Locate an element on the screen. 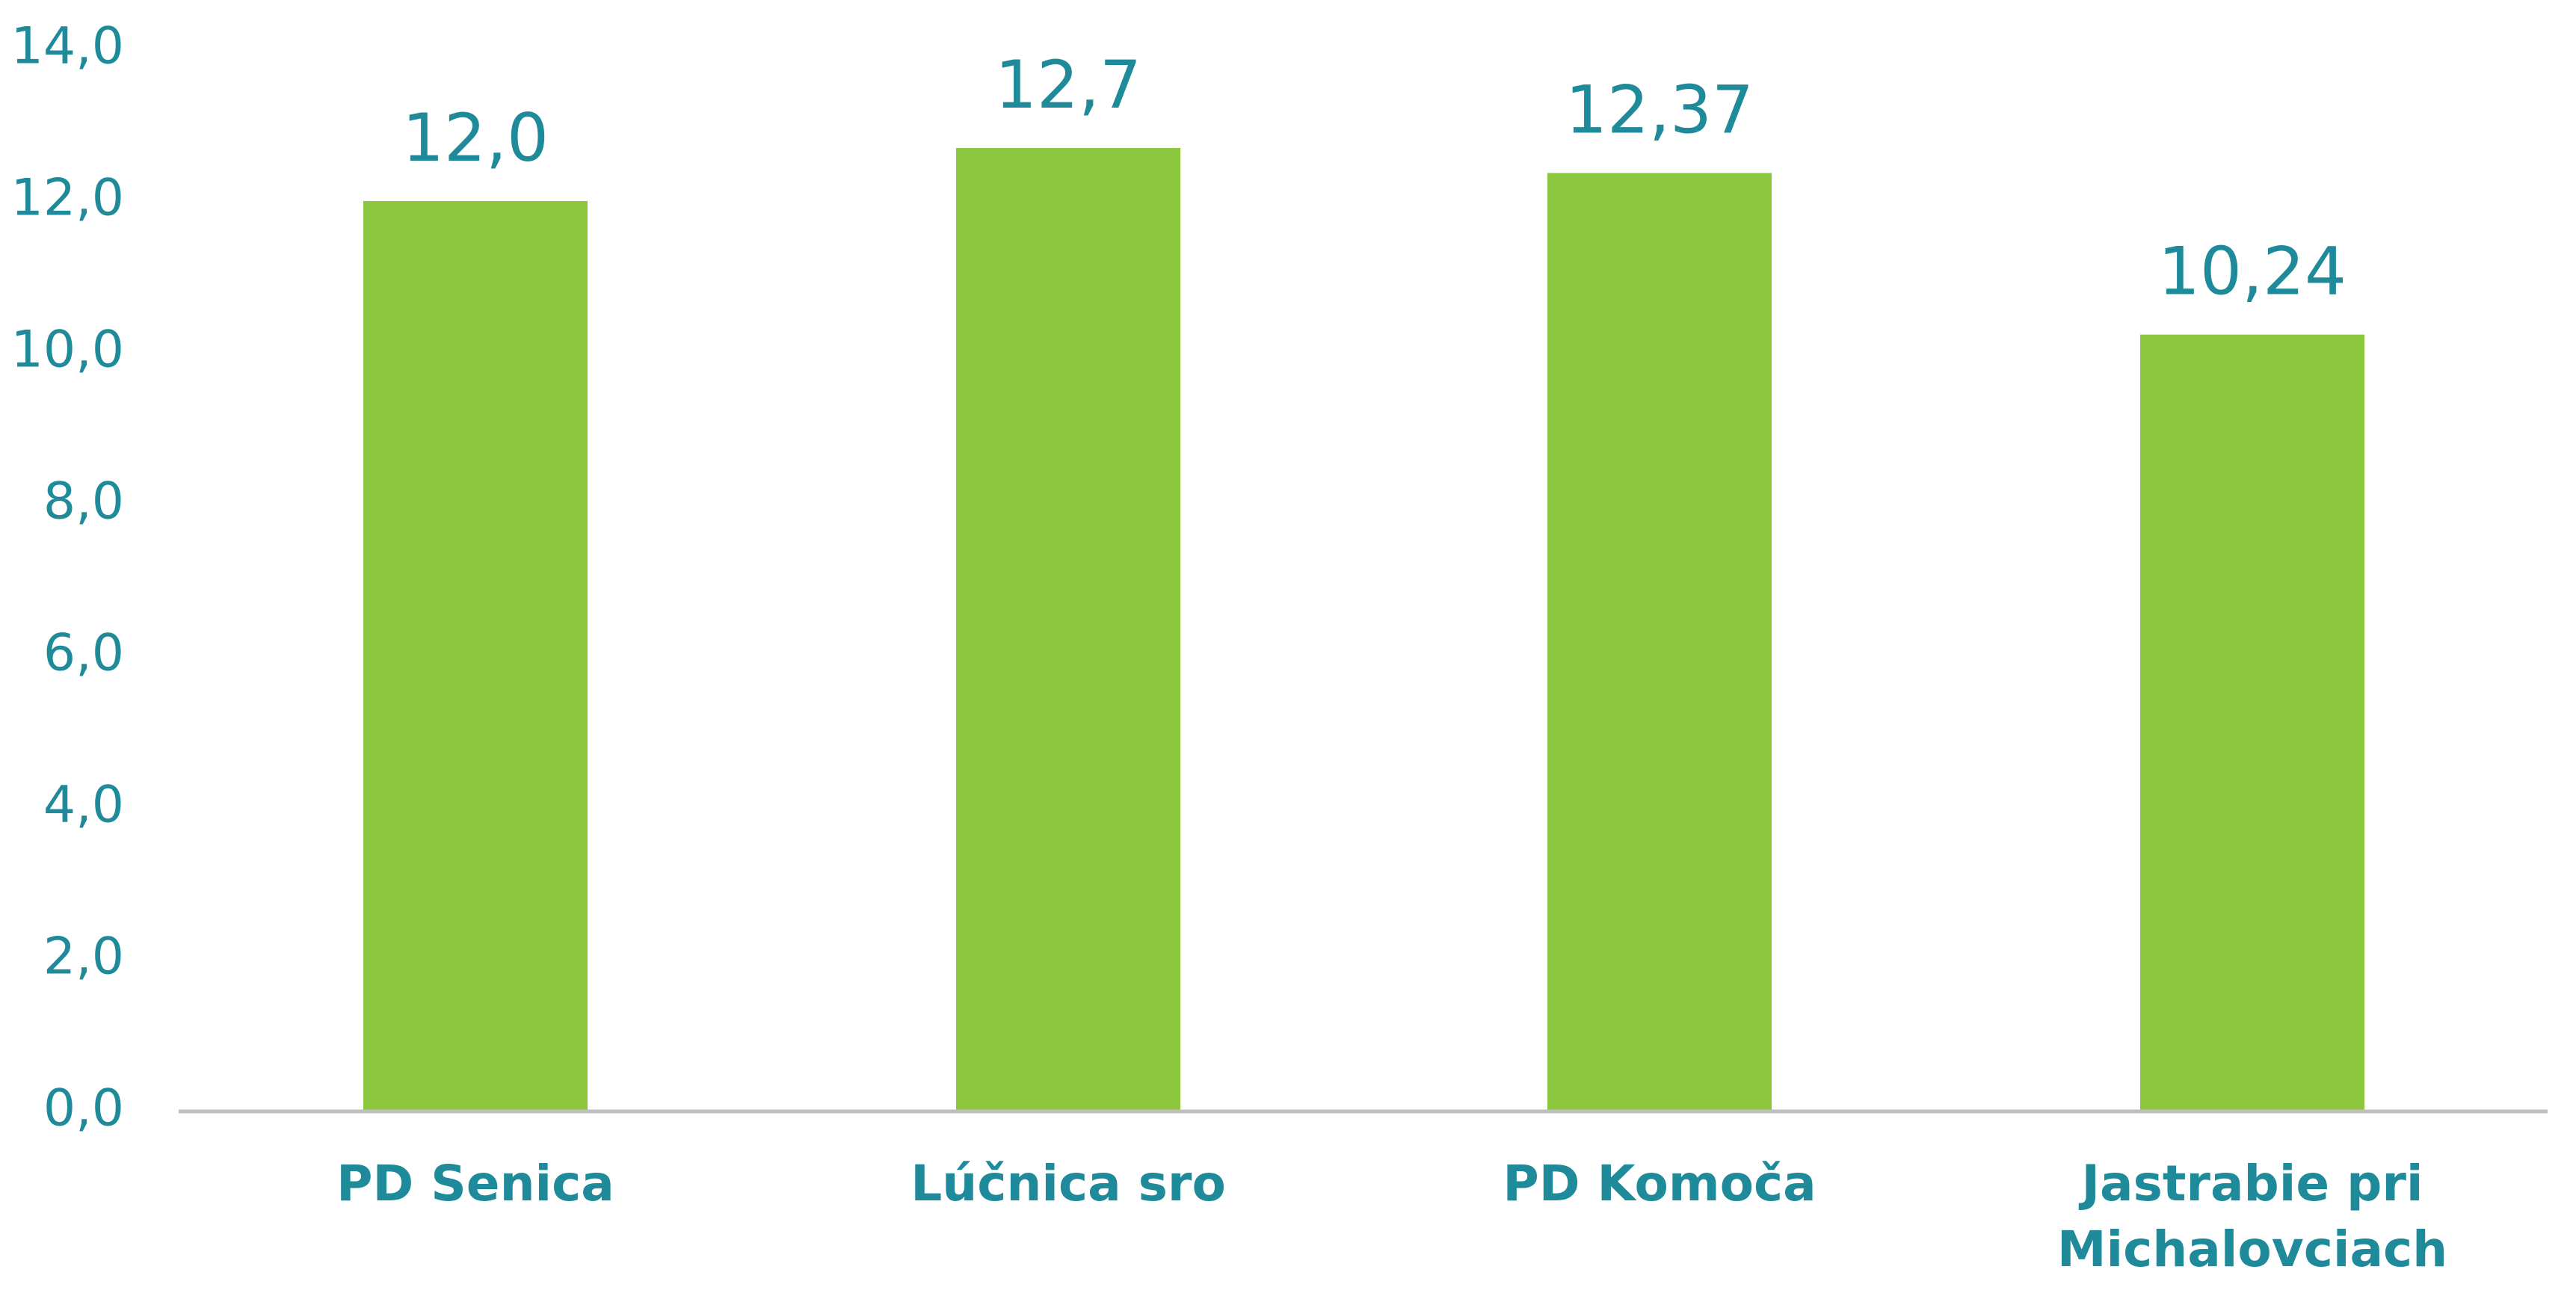  x-tick-label: Jastrabie pri Michalovciach is located at coordinates (2252, 1216).